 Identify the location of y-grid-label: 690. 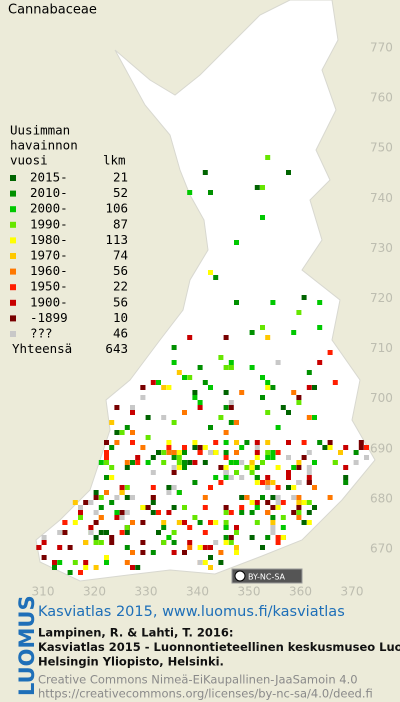
(381, 448).